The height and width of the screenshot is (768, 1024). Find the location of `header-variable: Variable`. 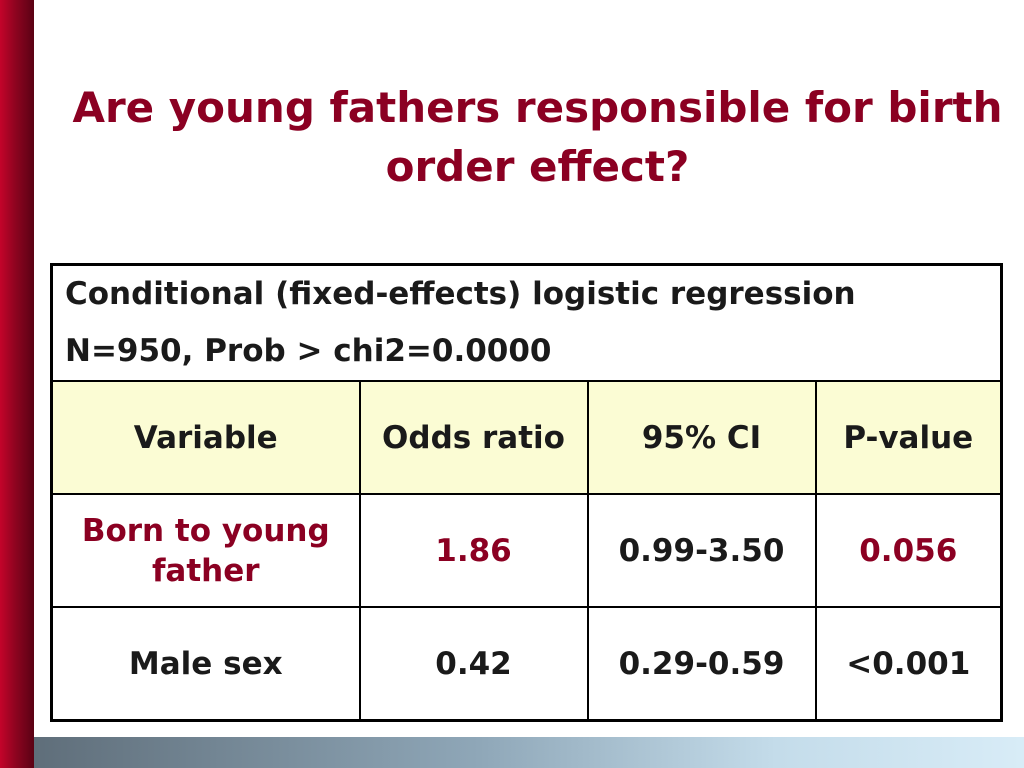

header-variable: Variable is located at coordinates (205, 437).